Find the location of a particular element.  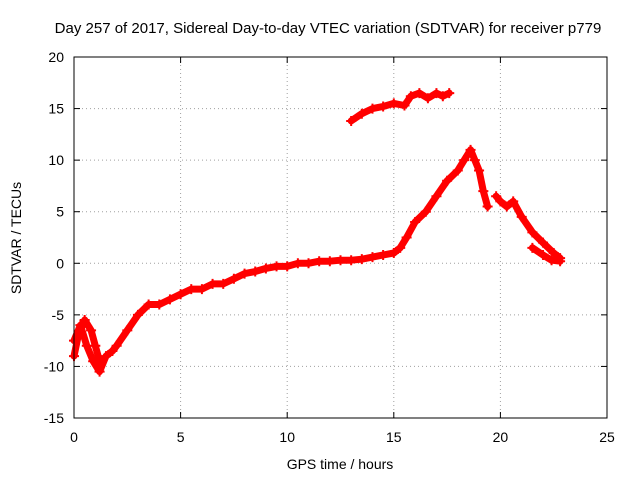

y-tick-label: -15 is located at coordinates (54, 418).